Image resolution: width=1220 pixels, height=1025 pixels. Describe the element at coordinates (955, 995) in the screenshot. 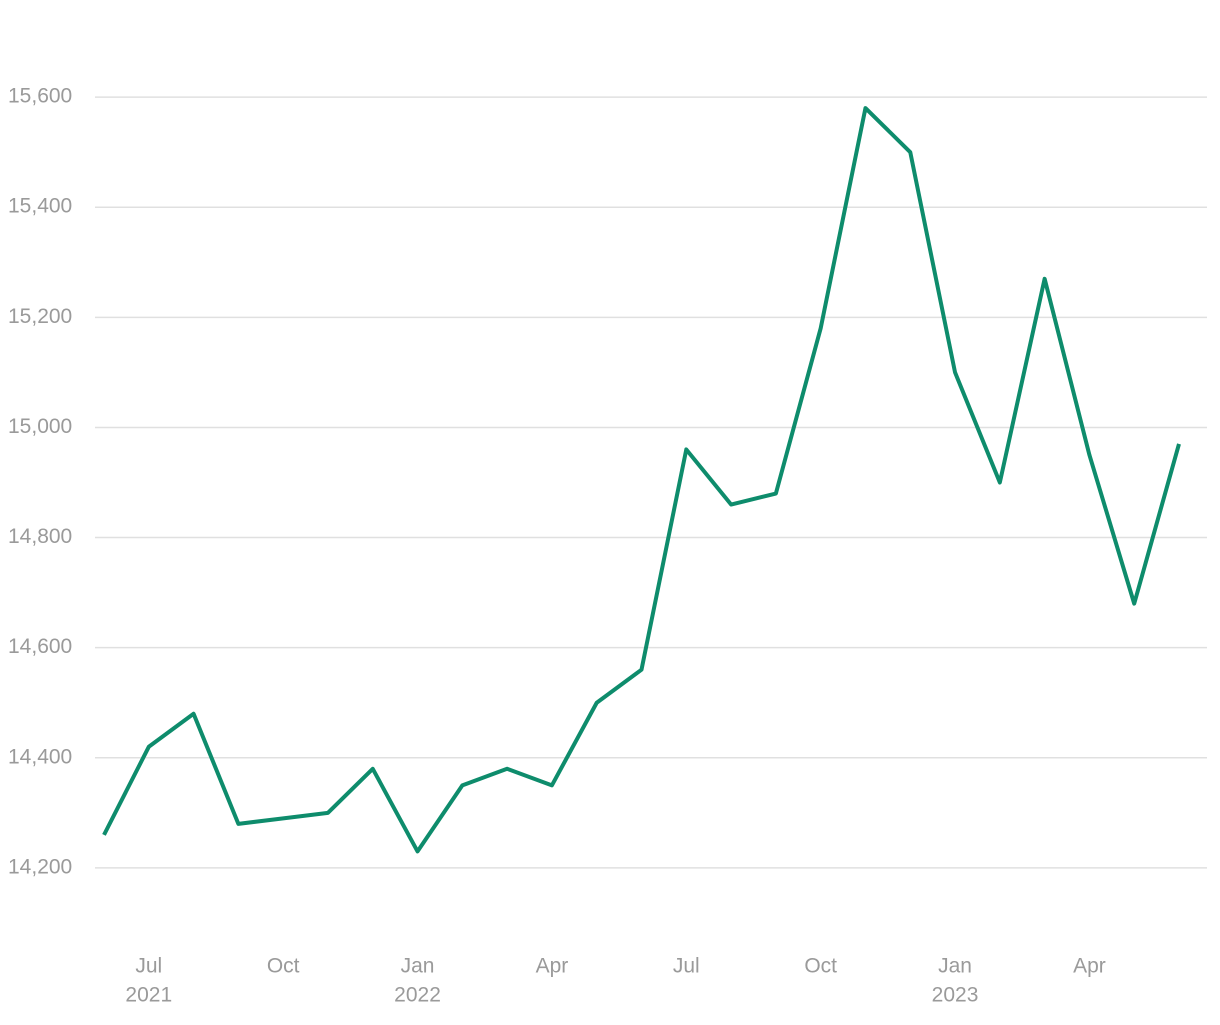

I see `x-year-label: 2023` at that location.